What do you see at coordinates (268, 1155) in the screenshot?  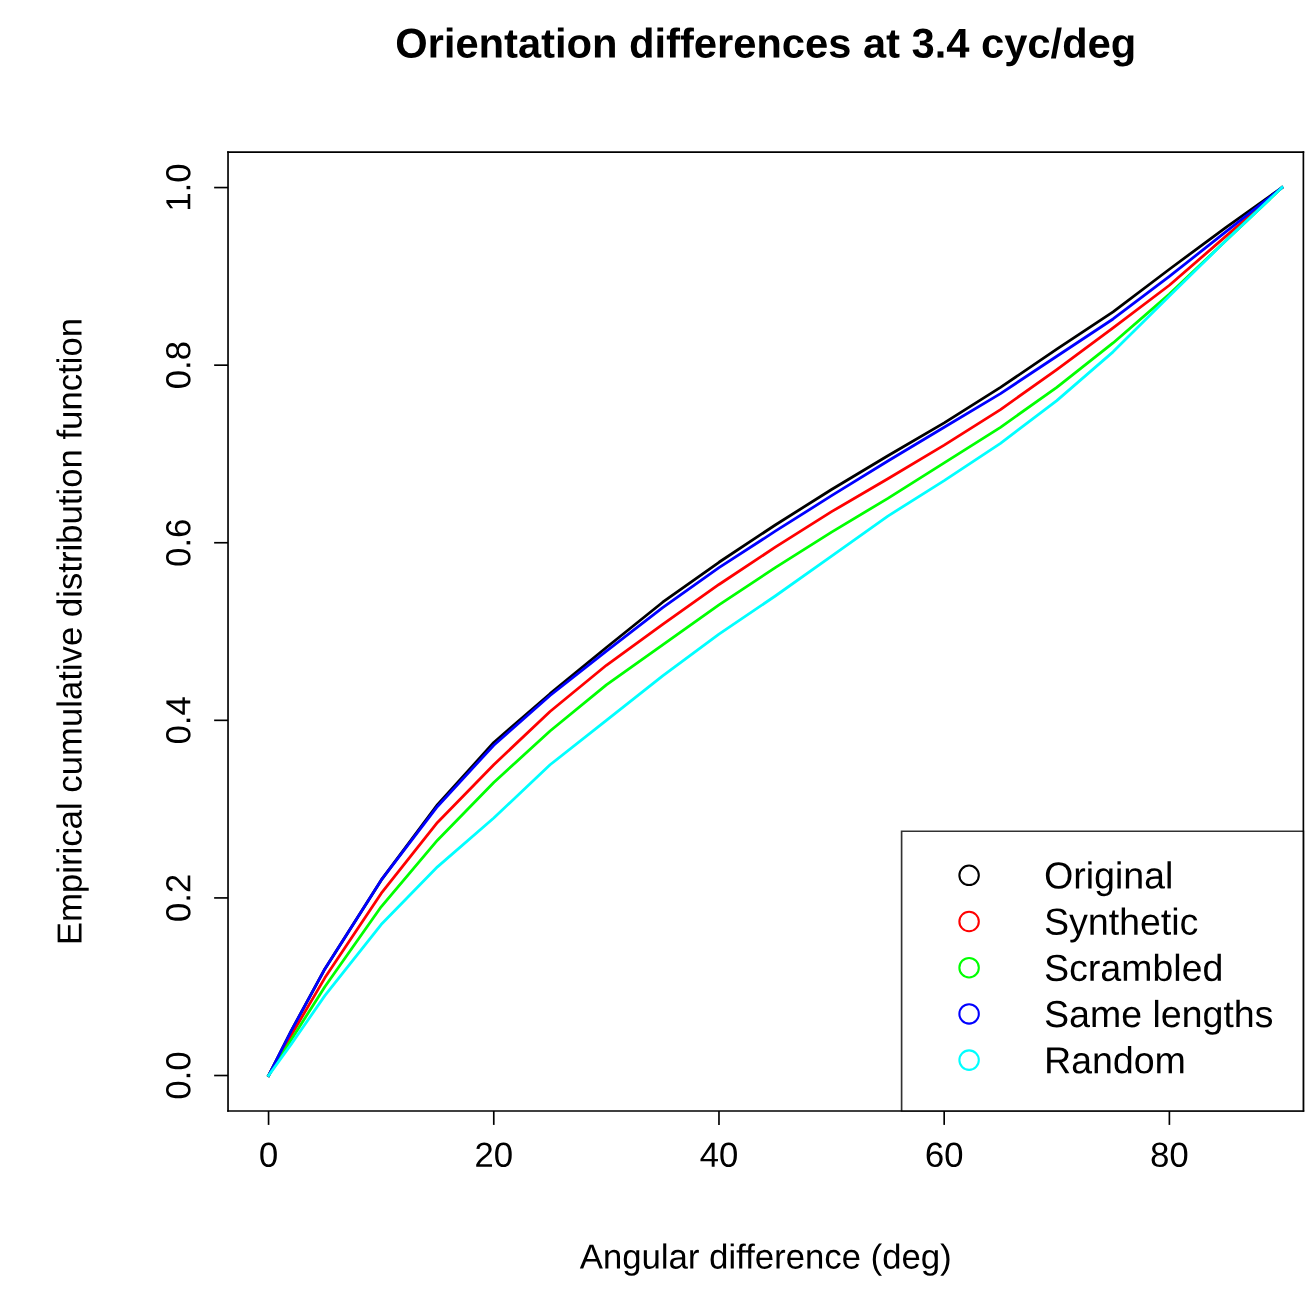 I see `x-tick-label: 0` at bounding box center [268, 1155].